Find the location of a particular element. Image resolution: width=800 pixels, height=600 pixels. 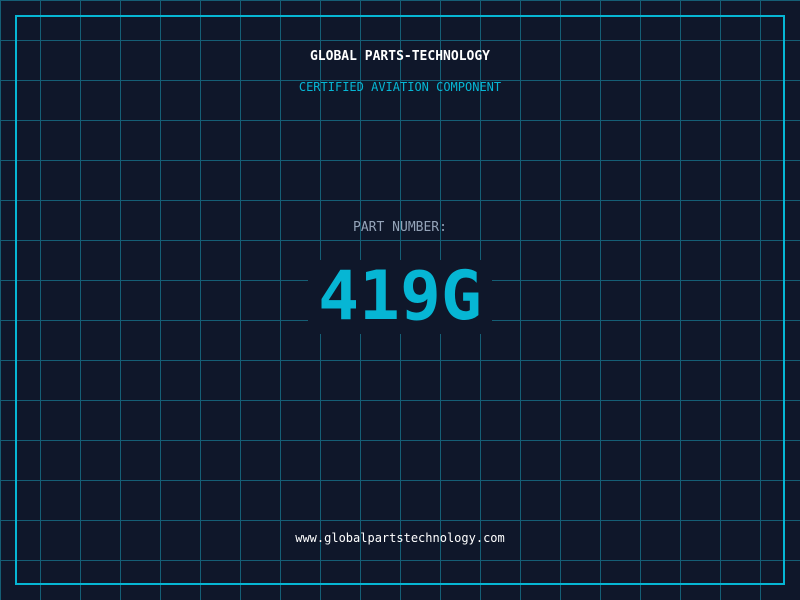

company-title: GLOBAL PARTS-TECHNOLOGY is located at coordinates (399, 56).